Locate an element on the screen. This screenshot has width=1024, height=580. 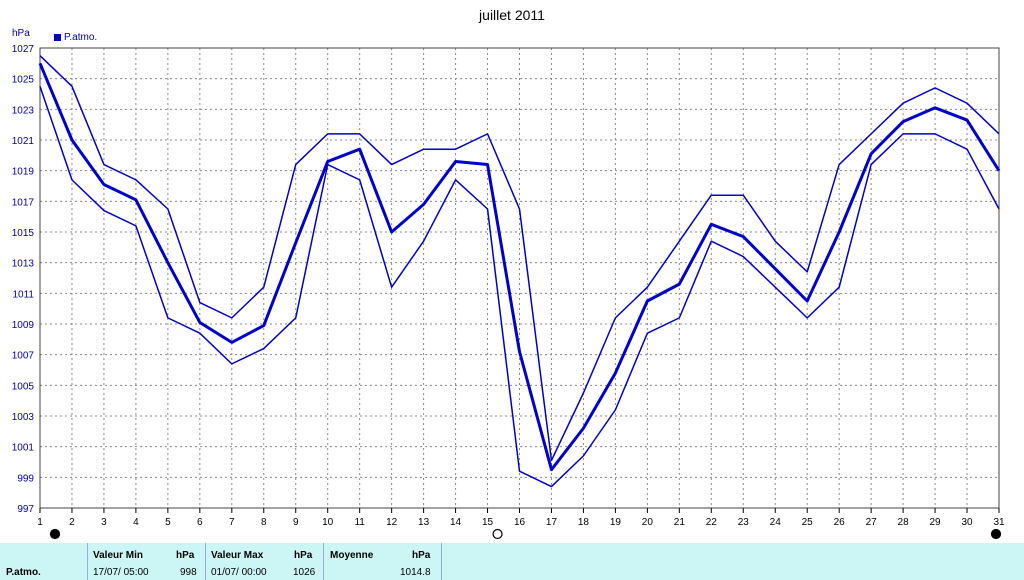
min-datetime: 17/07/ 05:00 is located at coordinates (121, 572).